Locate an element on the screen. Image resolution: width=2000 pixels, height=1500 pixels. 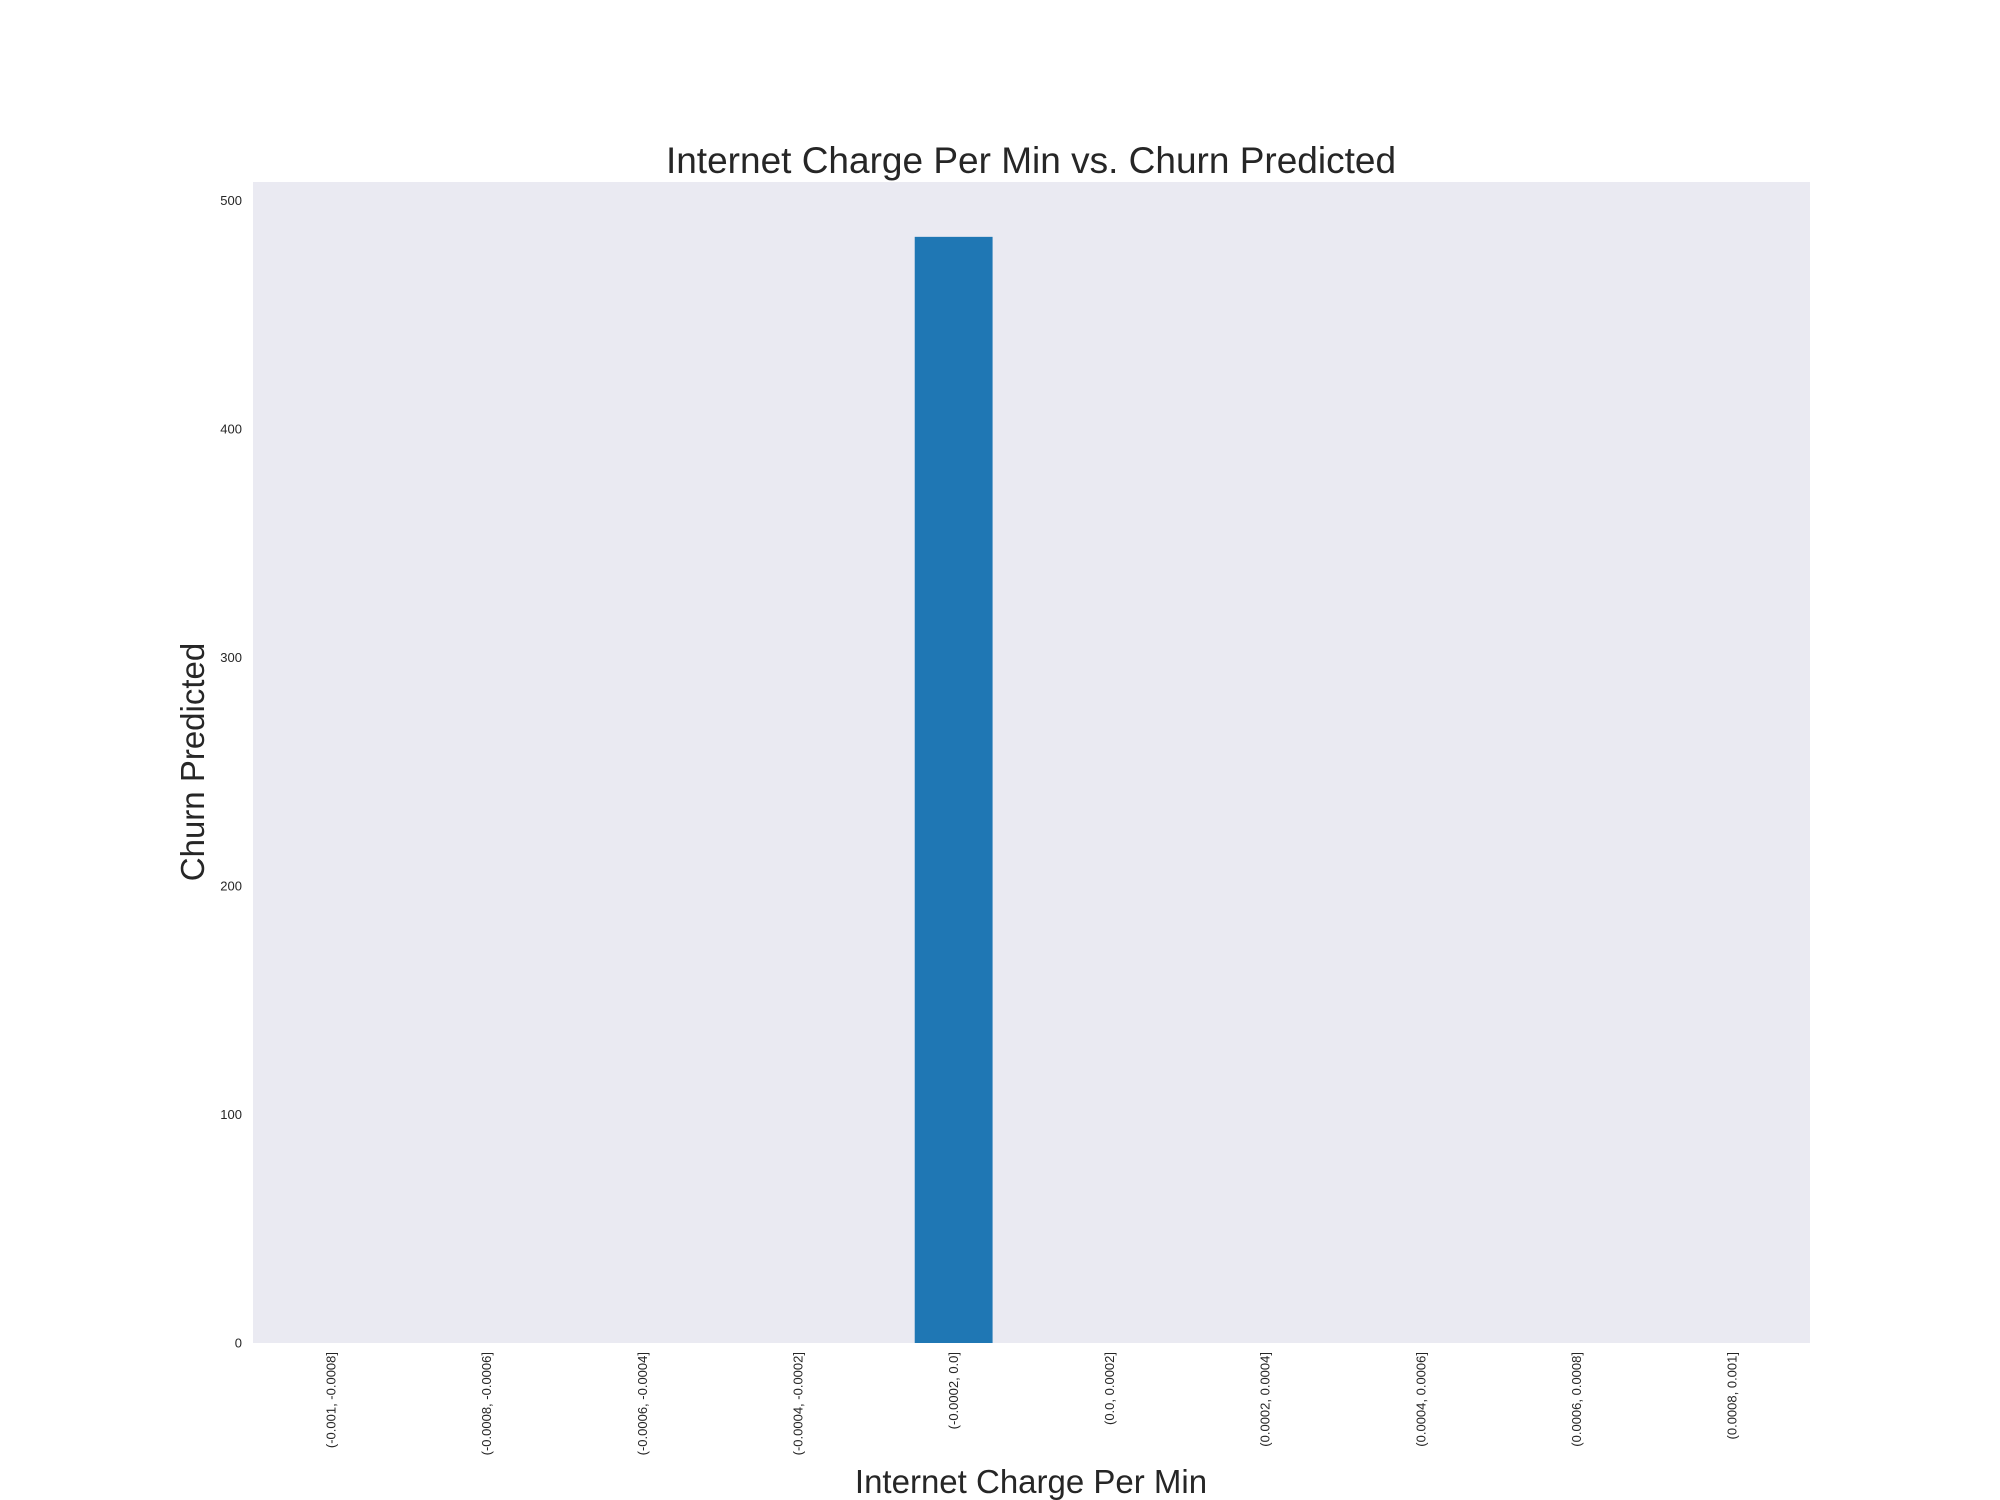
x-tick-label-1: (-0.0008, -0.0006] is located at coordinates (486, 1403).